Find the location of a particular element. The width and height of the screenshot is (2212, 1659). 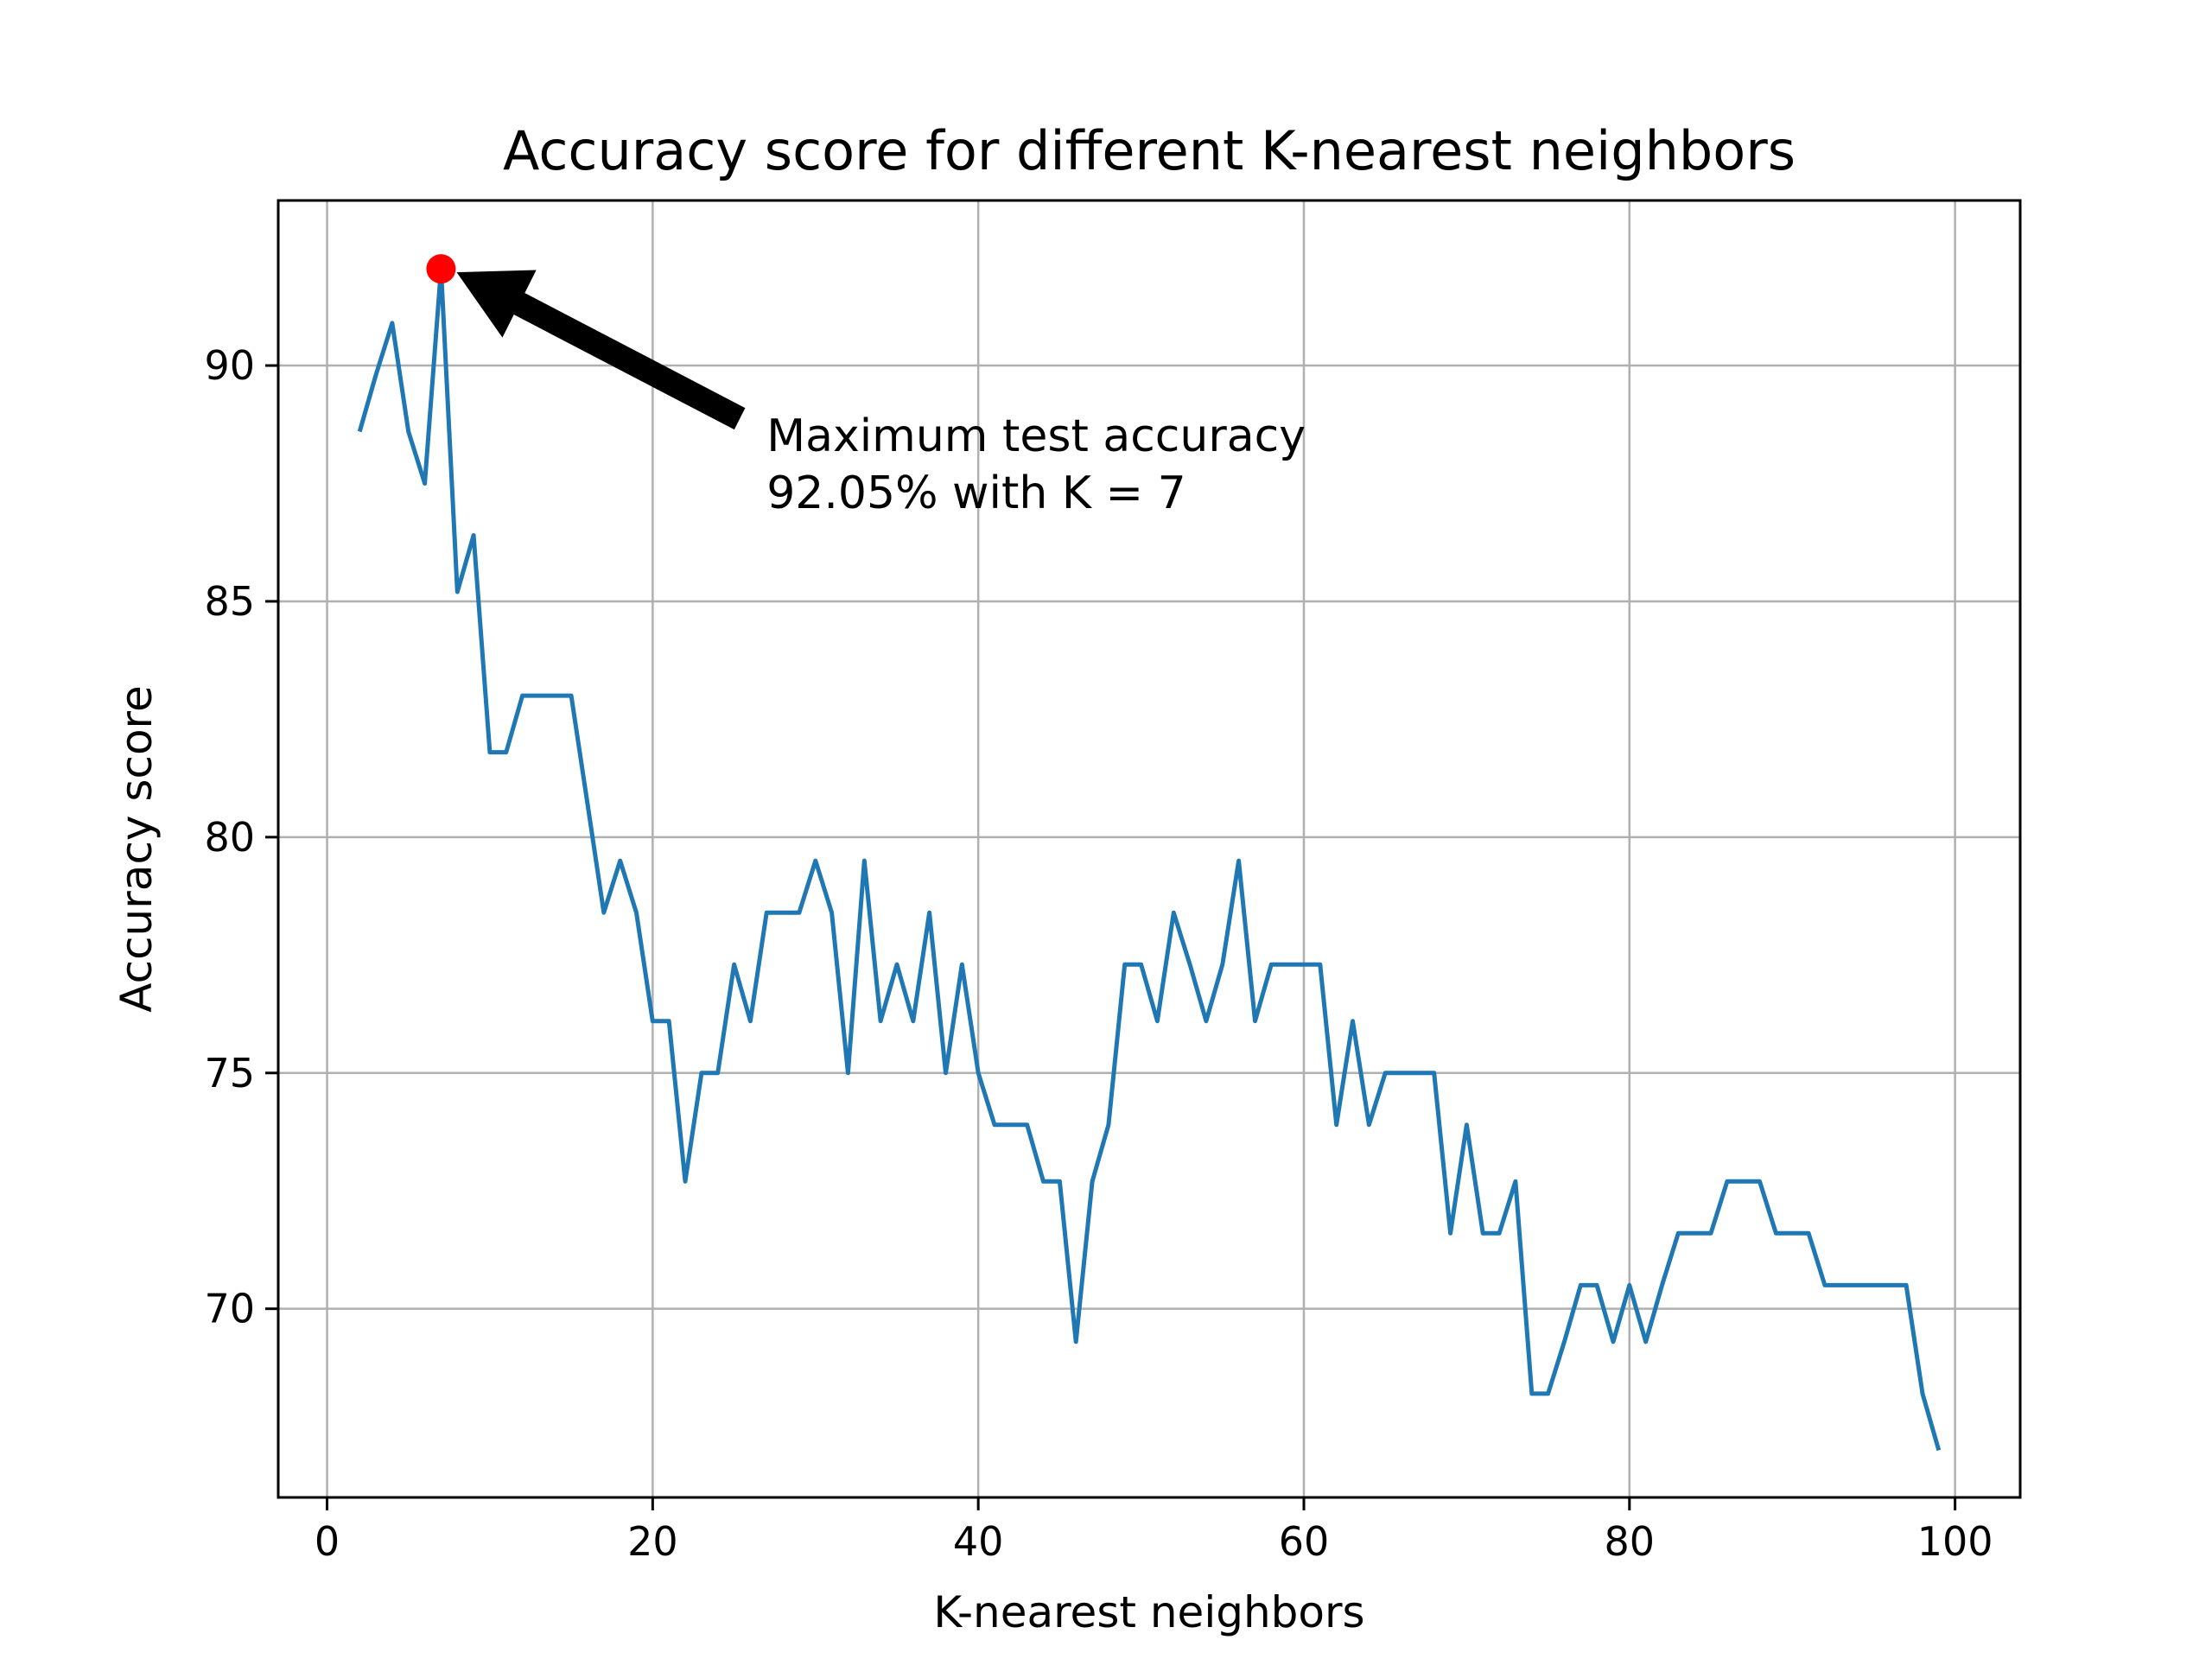

x-tick-label: 40 is located at coordinates (978, 1541).